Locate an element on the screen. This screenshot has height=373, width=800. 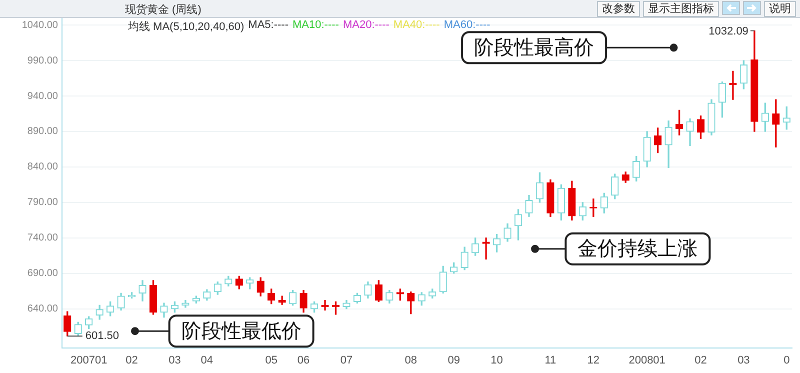
y-tick-label: 1040.00 is located at coordinates (40, 25).